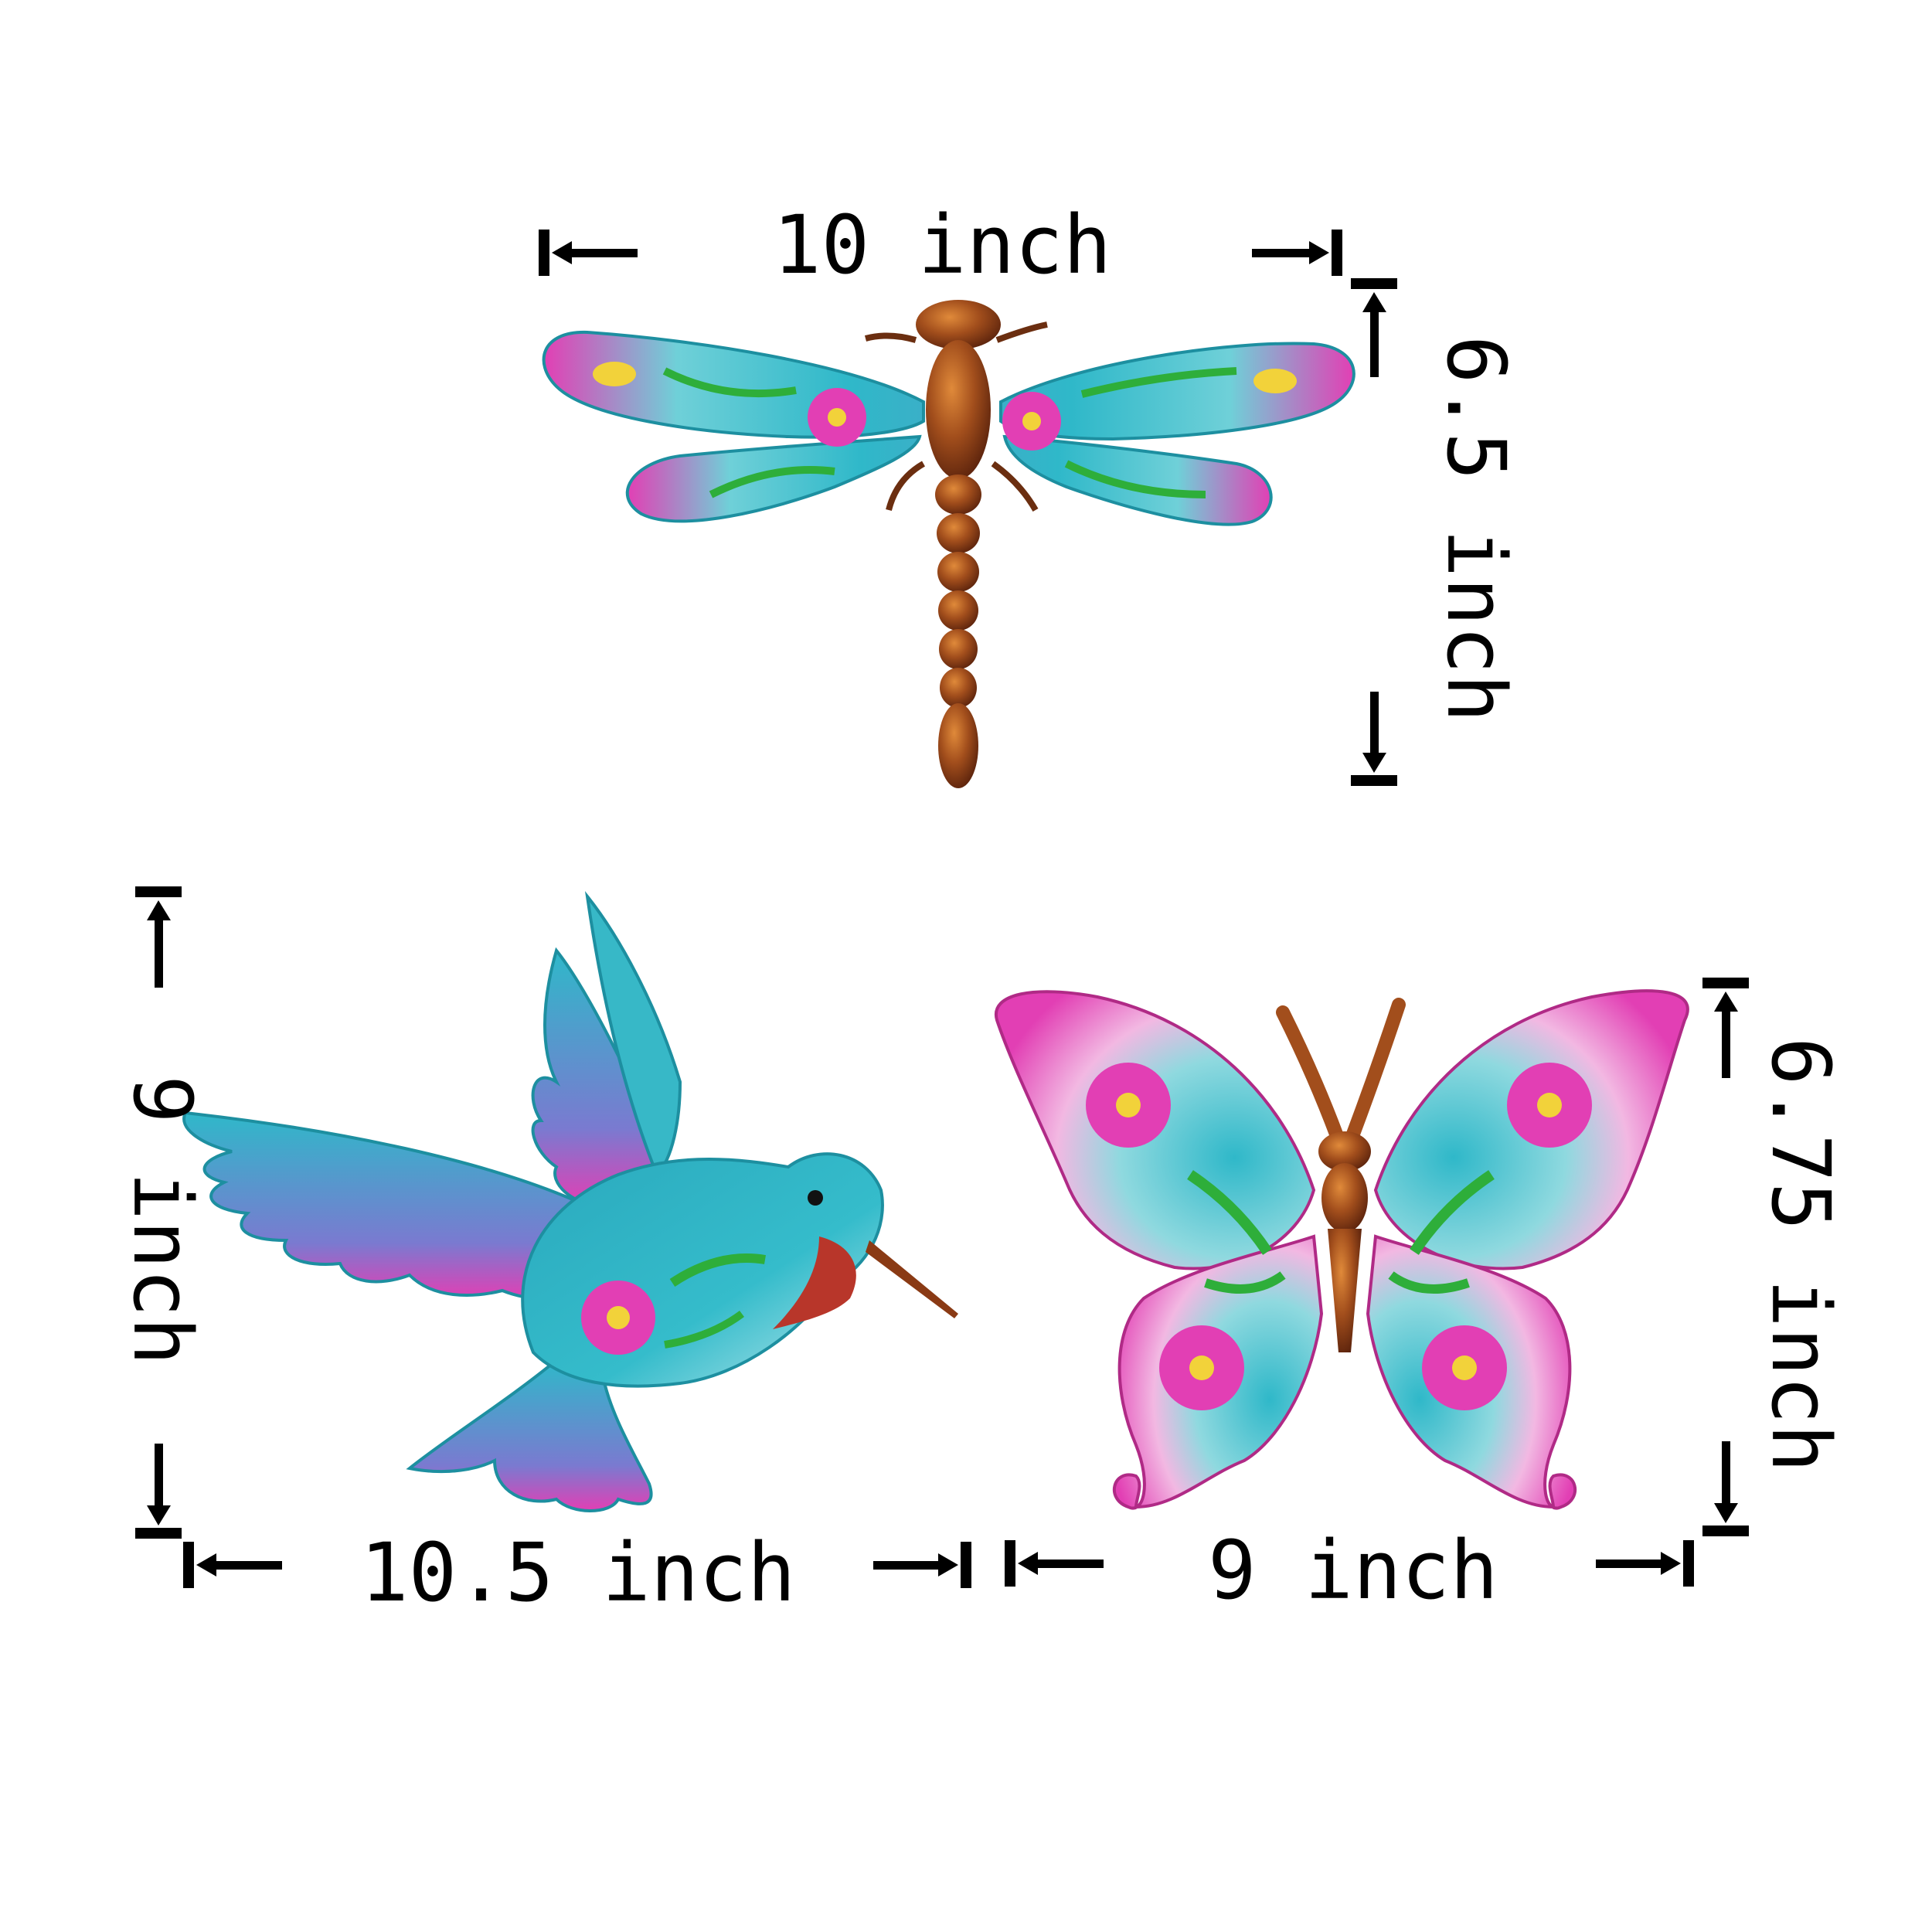 This screenshot has height=1932, width=1932. What do you see at coordinates (773, 478) in the screenshot?
I see `dragonfly-wing-lower-left` at bounding box center [773, 478].